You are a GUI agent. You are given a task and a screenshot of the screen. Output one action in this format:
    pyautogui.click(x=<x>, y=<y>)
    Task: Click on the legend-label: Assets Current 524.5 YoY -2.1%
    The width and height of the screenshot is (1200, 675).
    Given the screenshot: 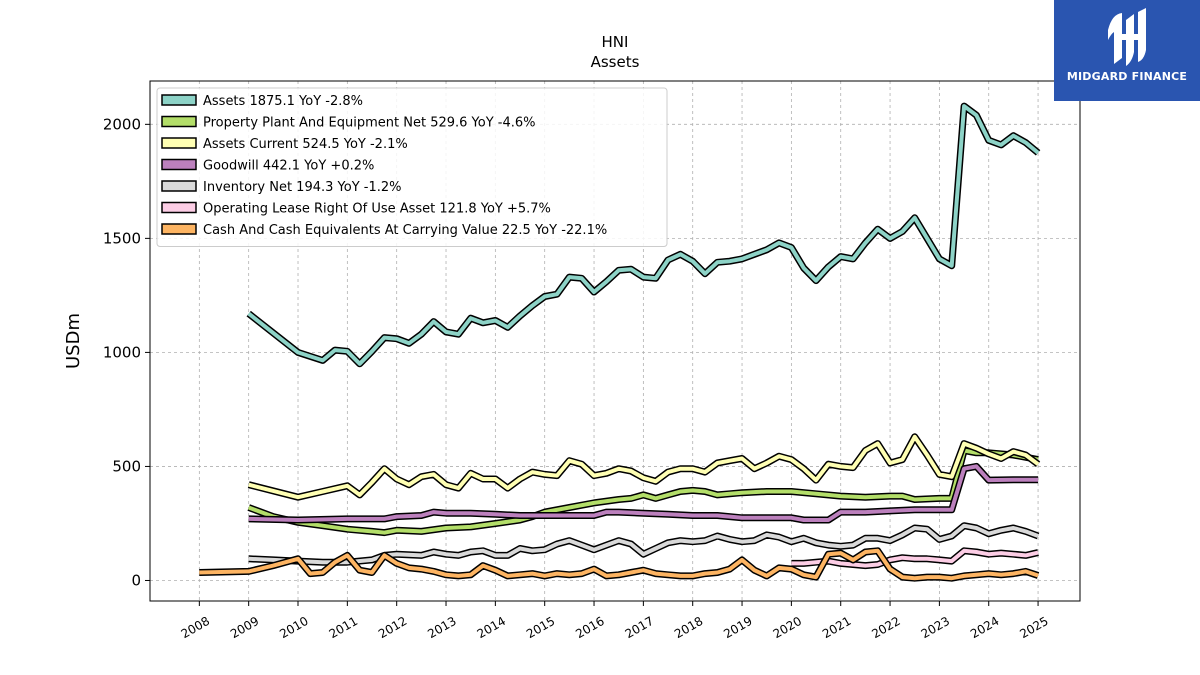 What is the action you would take?
    pyautogui.click(x=305, y=144)
    